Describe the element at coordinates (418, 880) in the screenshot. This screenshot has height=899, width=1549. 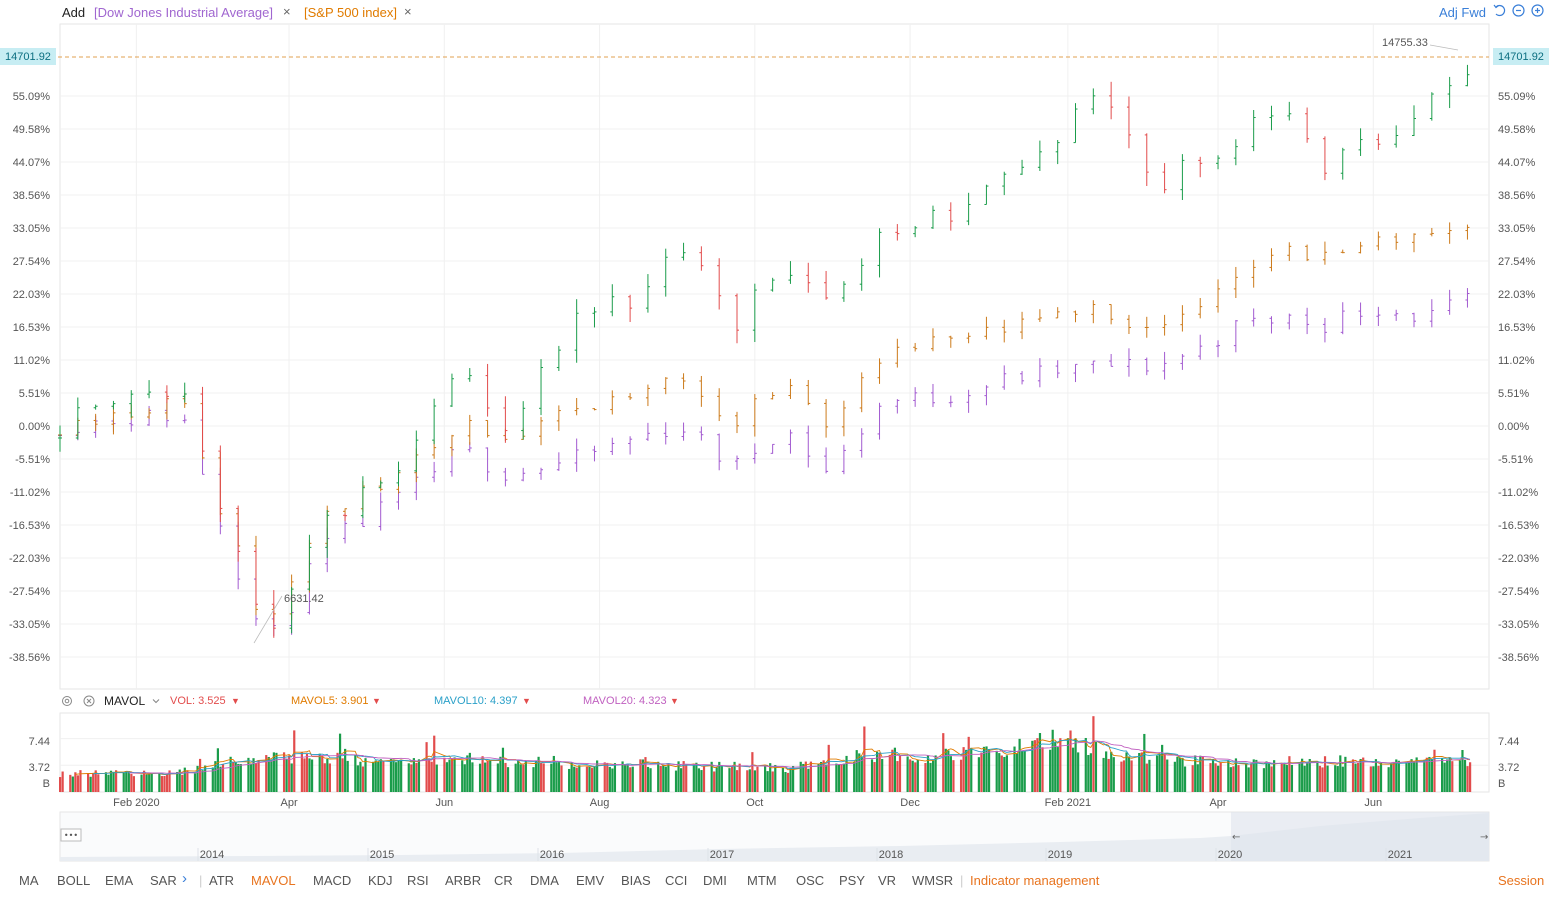
I see `indicator-rsi: RSI` at that location.